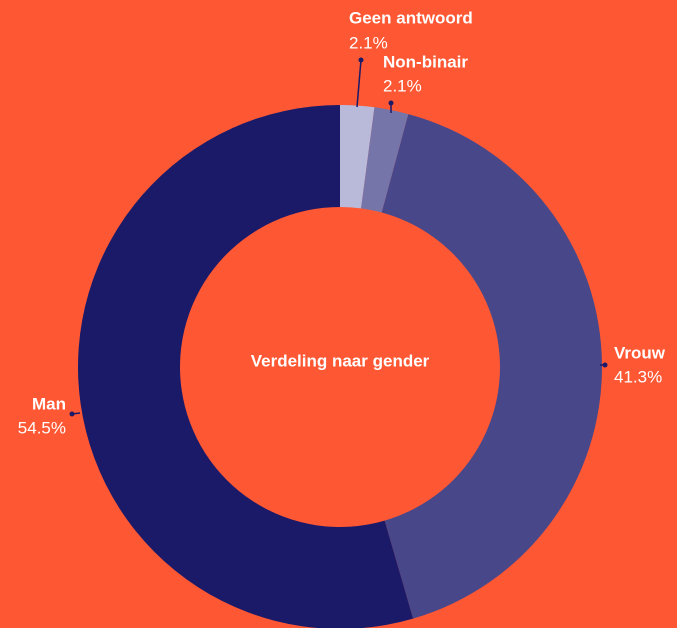 This screenshot has height=628, width=677. I want to click on slice-value: 54.5%, so click(42, 427).